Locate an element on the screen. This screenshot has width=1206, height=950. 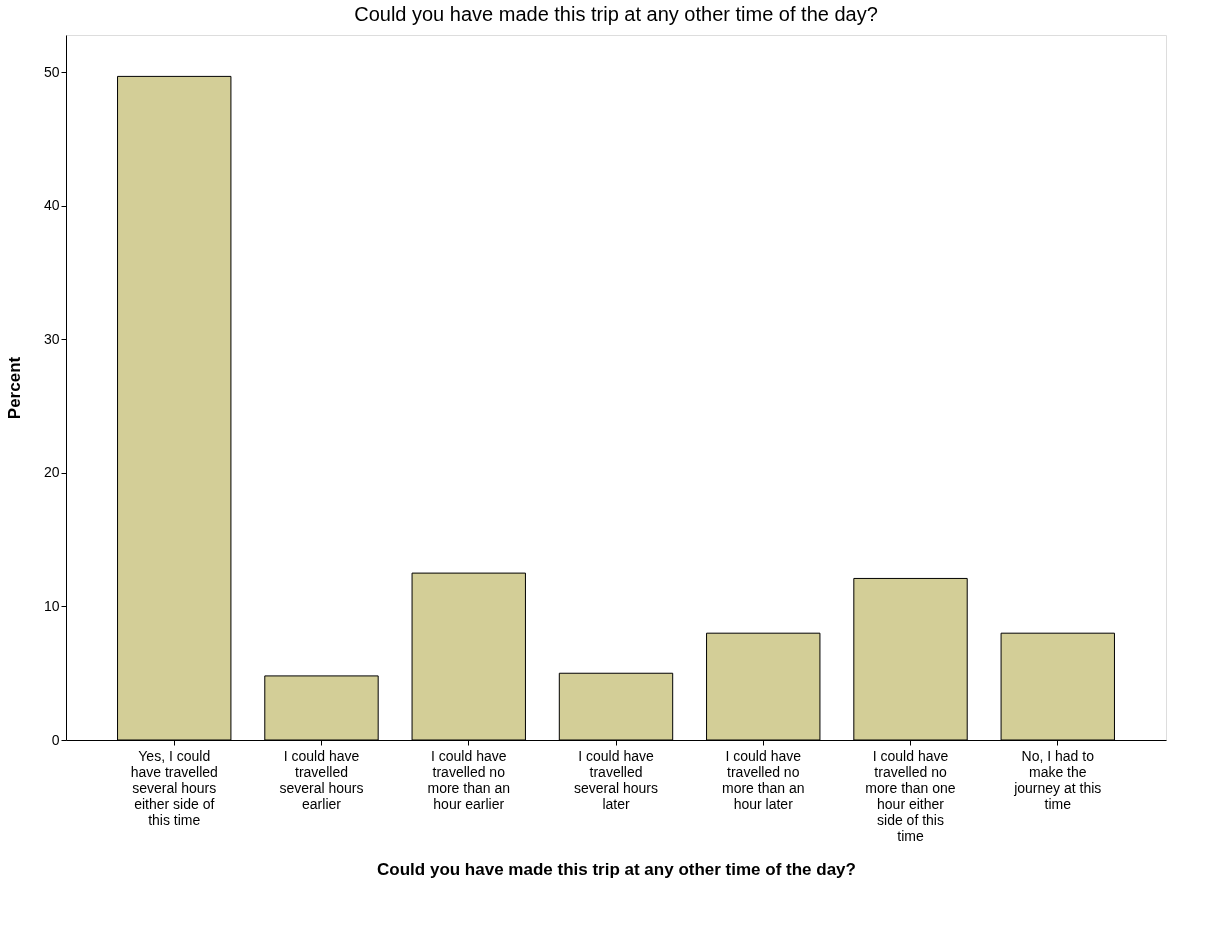
chart-title: Could you have made this trip at any other time of the day? is located at coordinates (616, 14).